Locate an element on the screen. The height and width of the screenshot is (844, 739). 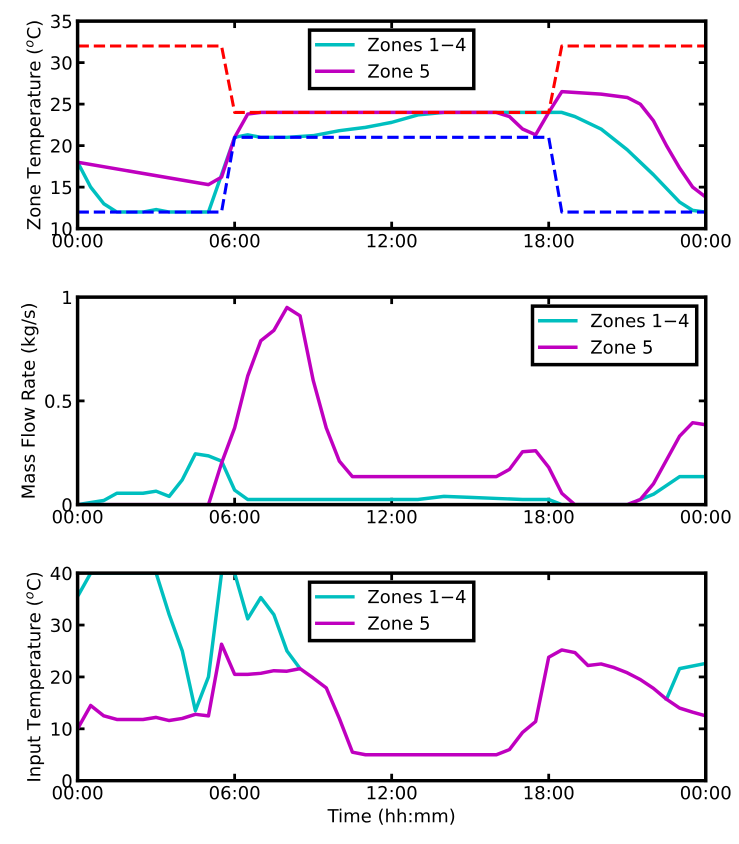
y-tick-label: 10 is located at coordinates (62, 729).